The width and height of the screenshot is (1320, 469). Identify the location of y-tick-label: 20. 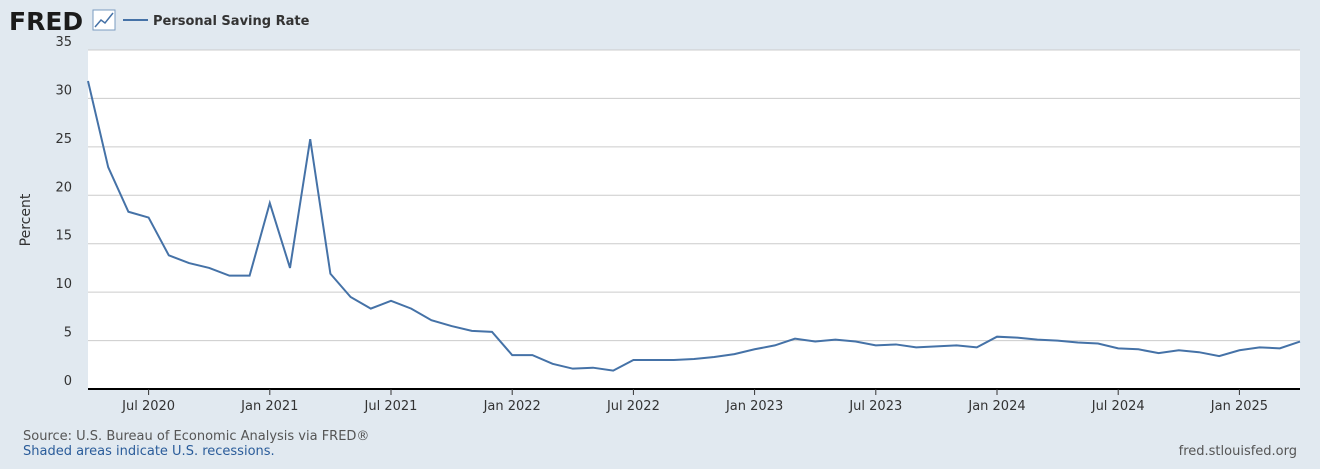
(63, 187).